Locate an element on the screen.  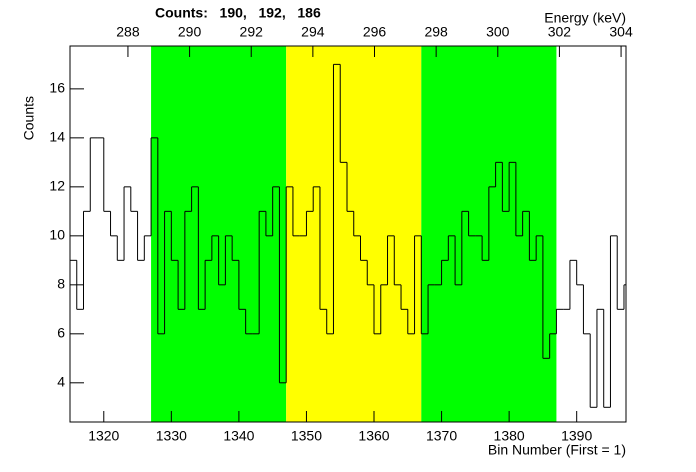
x-tick-label: 1340 is located at coordinates (238, 436).